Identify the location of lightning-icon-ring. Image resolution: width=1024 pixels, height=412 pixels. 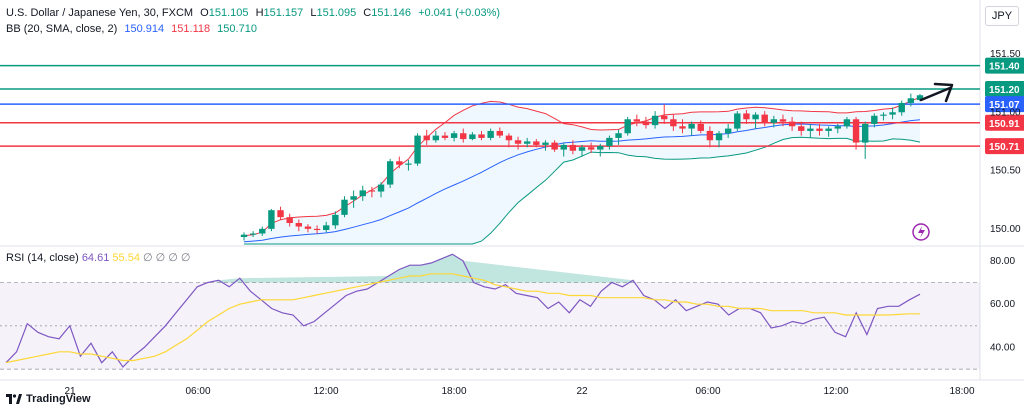
(921, 232).